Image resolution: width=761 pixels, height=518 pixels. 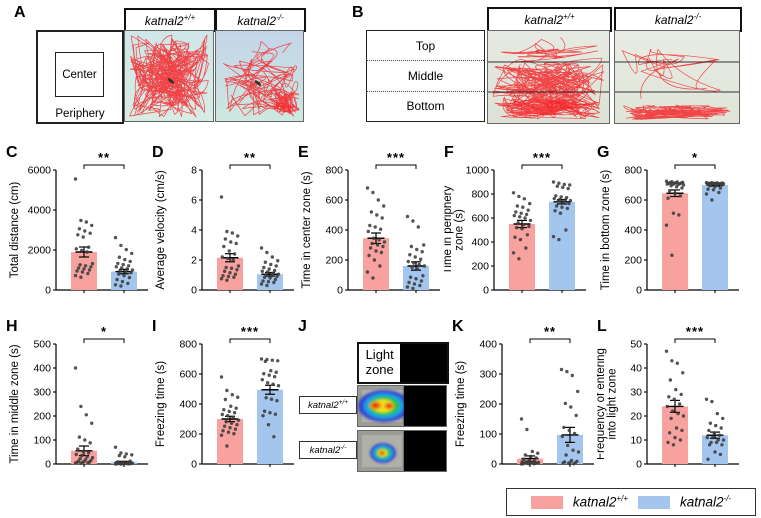 I want to click on panel-d-letter: D, so click(x=158, y=152).